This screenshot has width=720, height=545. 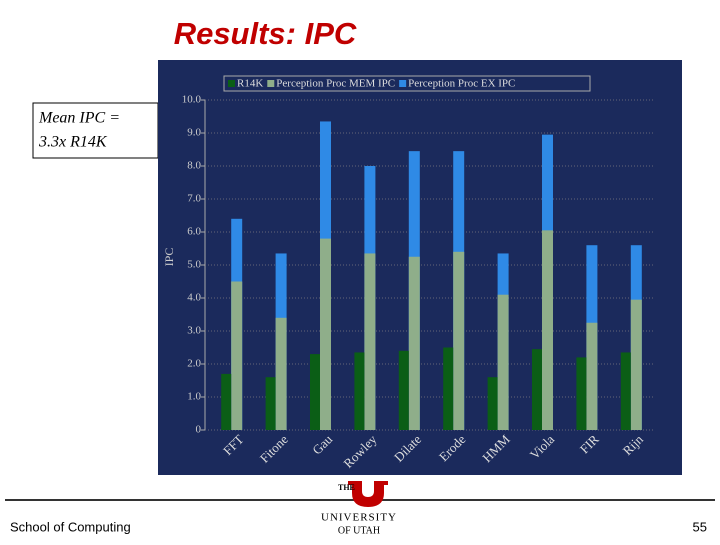 What do you see at coordinates (461, 84) in the screenshot?
I see `legend-label: Perception Proc EX IPC` at bounding box center [461, 84].